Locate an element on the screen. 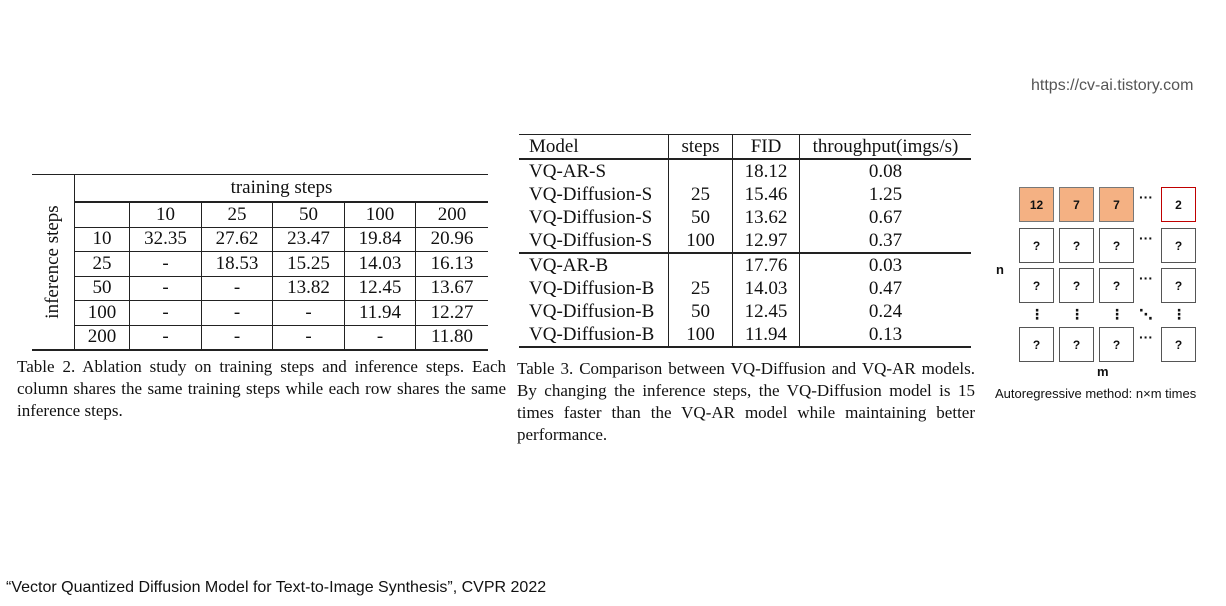 The image size is (1226, 606). column-header: 200 is located at coordinates (451, 214).